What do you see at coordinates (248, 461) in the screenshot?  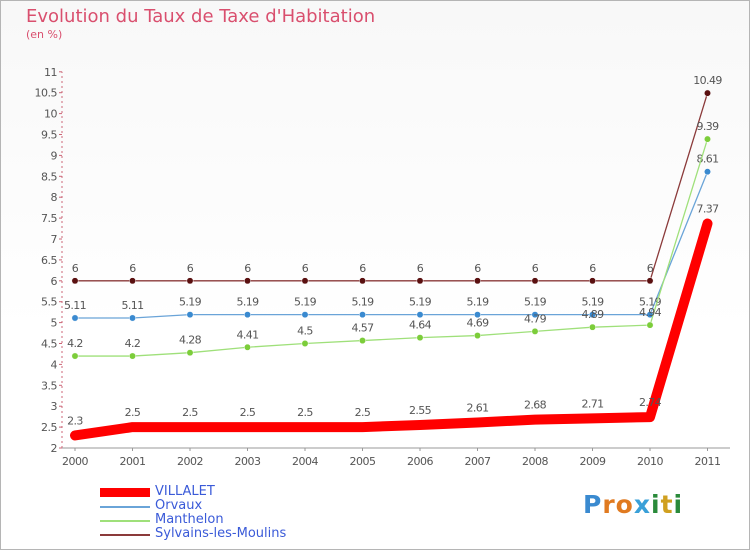 I see `x-tick-label: 2003` at bounding box center [248, 461].